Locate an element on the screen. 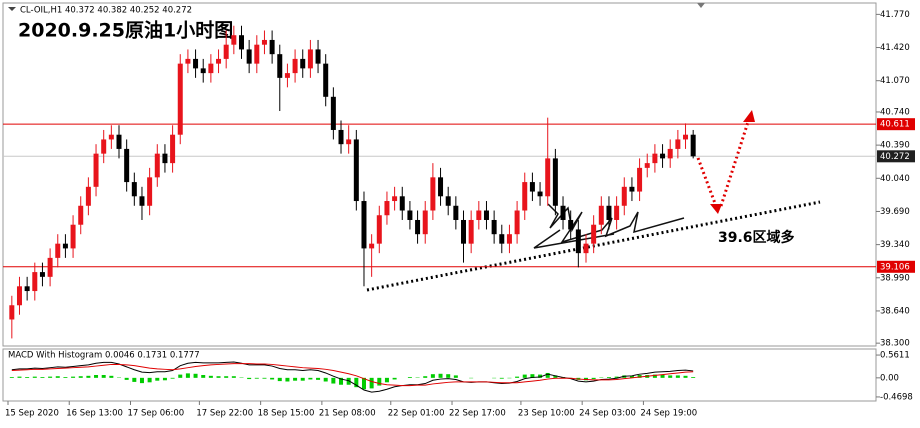 This screenshot has height=428, width=920. y-tick-label: 40.390 is located at coordinates (895, 146).